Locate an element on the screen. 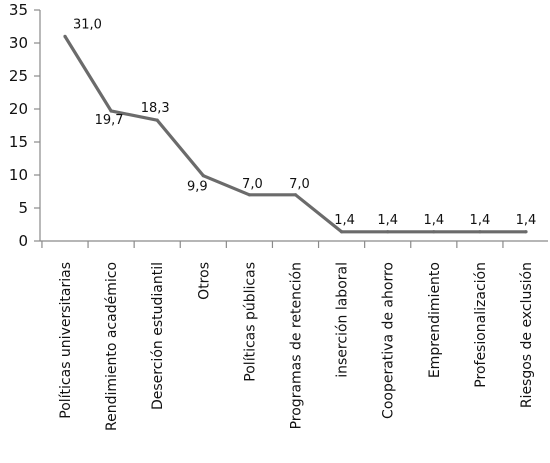 This screenshot has height=463, width=550. data-label: 9,9 is located at coordinates (197, 187).